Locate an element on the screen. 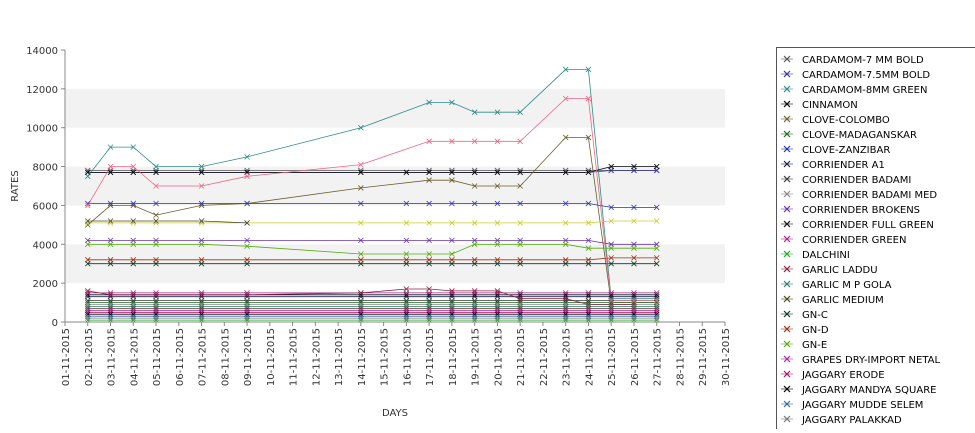 This screenshot has height=433, width=975. legend-label: GARLIC MEDIUM is located at coordinates (843, 300).